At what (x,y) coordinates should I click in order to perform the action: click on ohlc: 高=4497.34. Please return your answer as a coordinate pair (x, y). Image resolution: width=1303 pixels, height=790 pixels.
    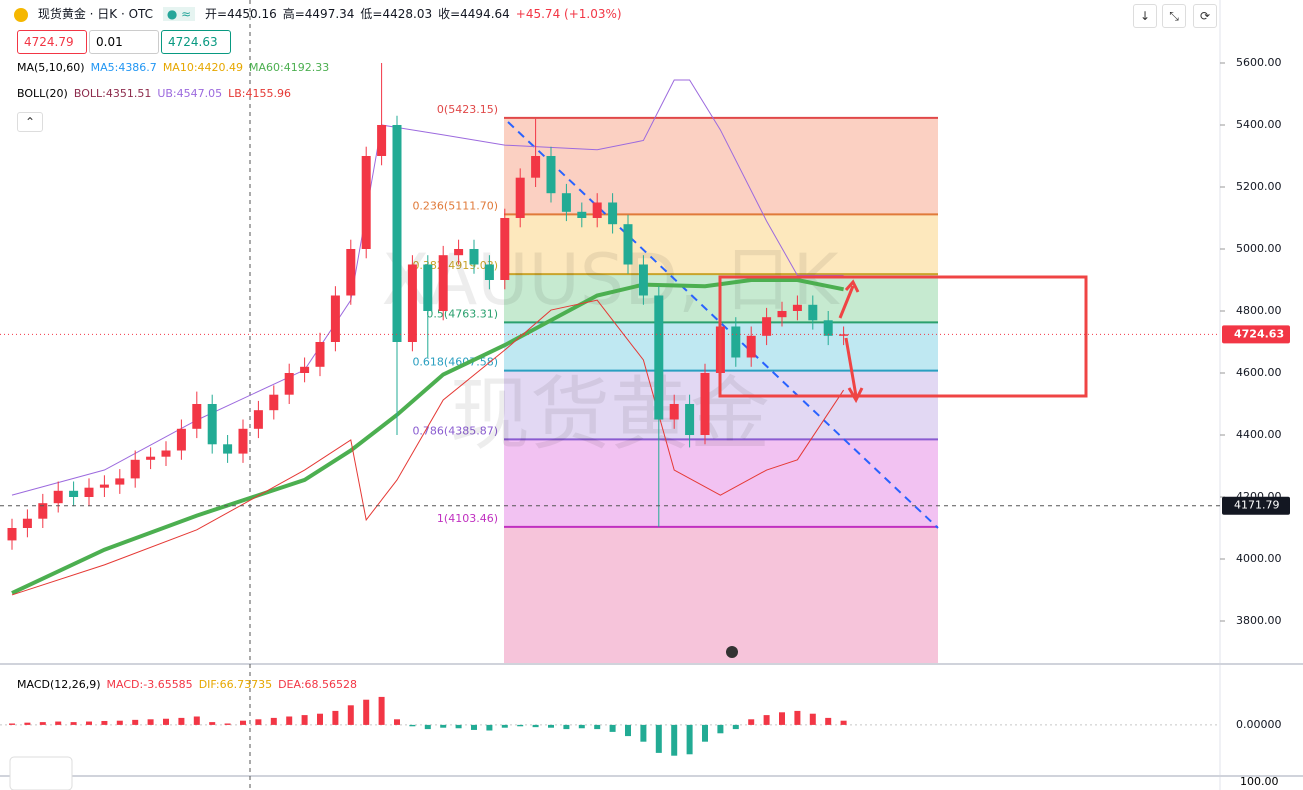
    Looking at the image, I should click on (318, 14).